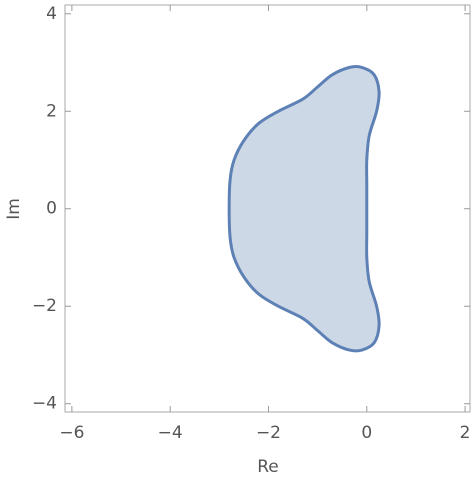 Image resolution: width=476 pixels, height=482 pixels. Describe the element at coordinates (268, 433) in the screenshot. I see `x-tick-label: −2` at that location.